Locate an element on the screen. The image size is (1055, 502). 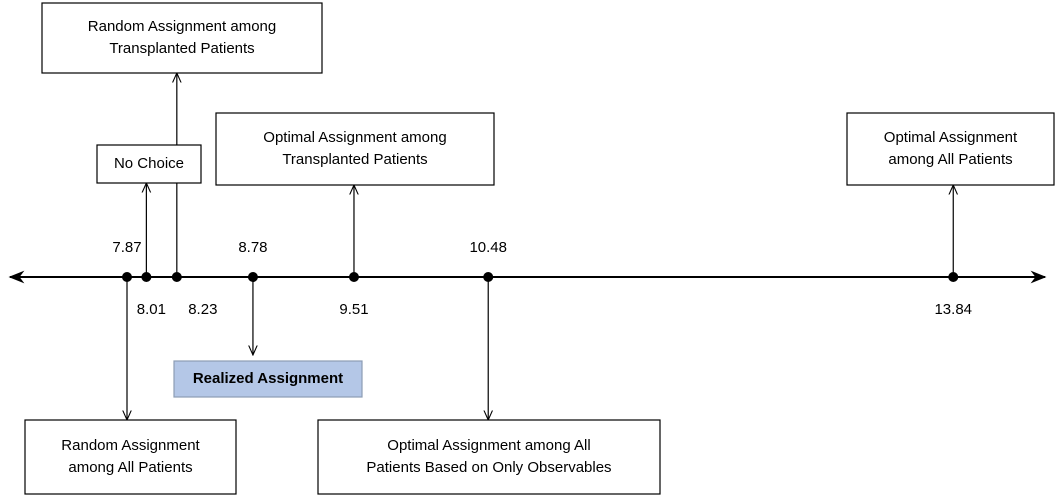
point-label: 9.51 is located at coordinates (353, 309).